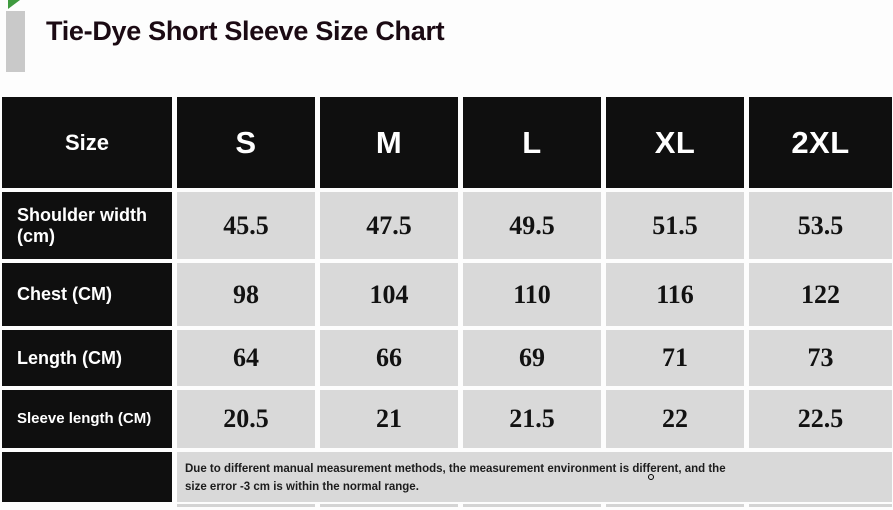 This screenshot has height=510, width=893. Describe the element at coordinates (389, 225) in the screenshot. I see `shoulder-width-m: 47.5` at that location.